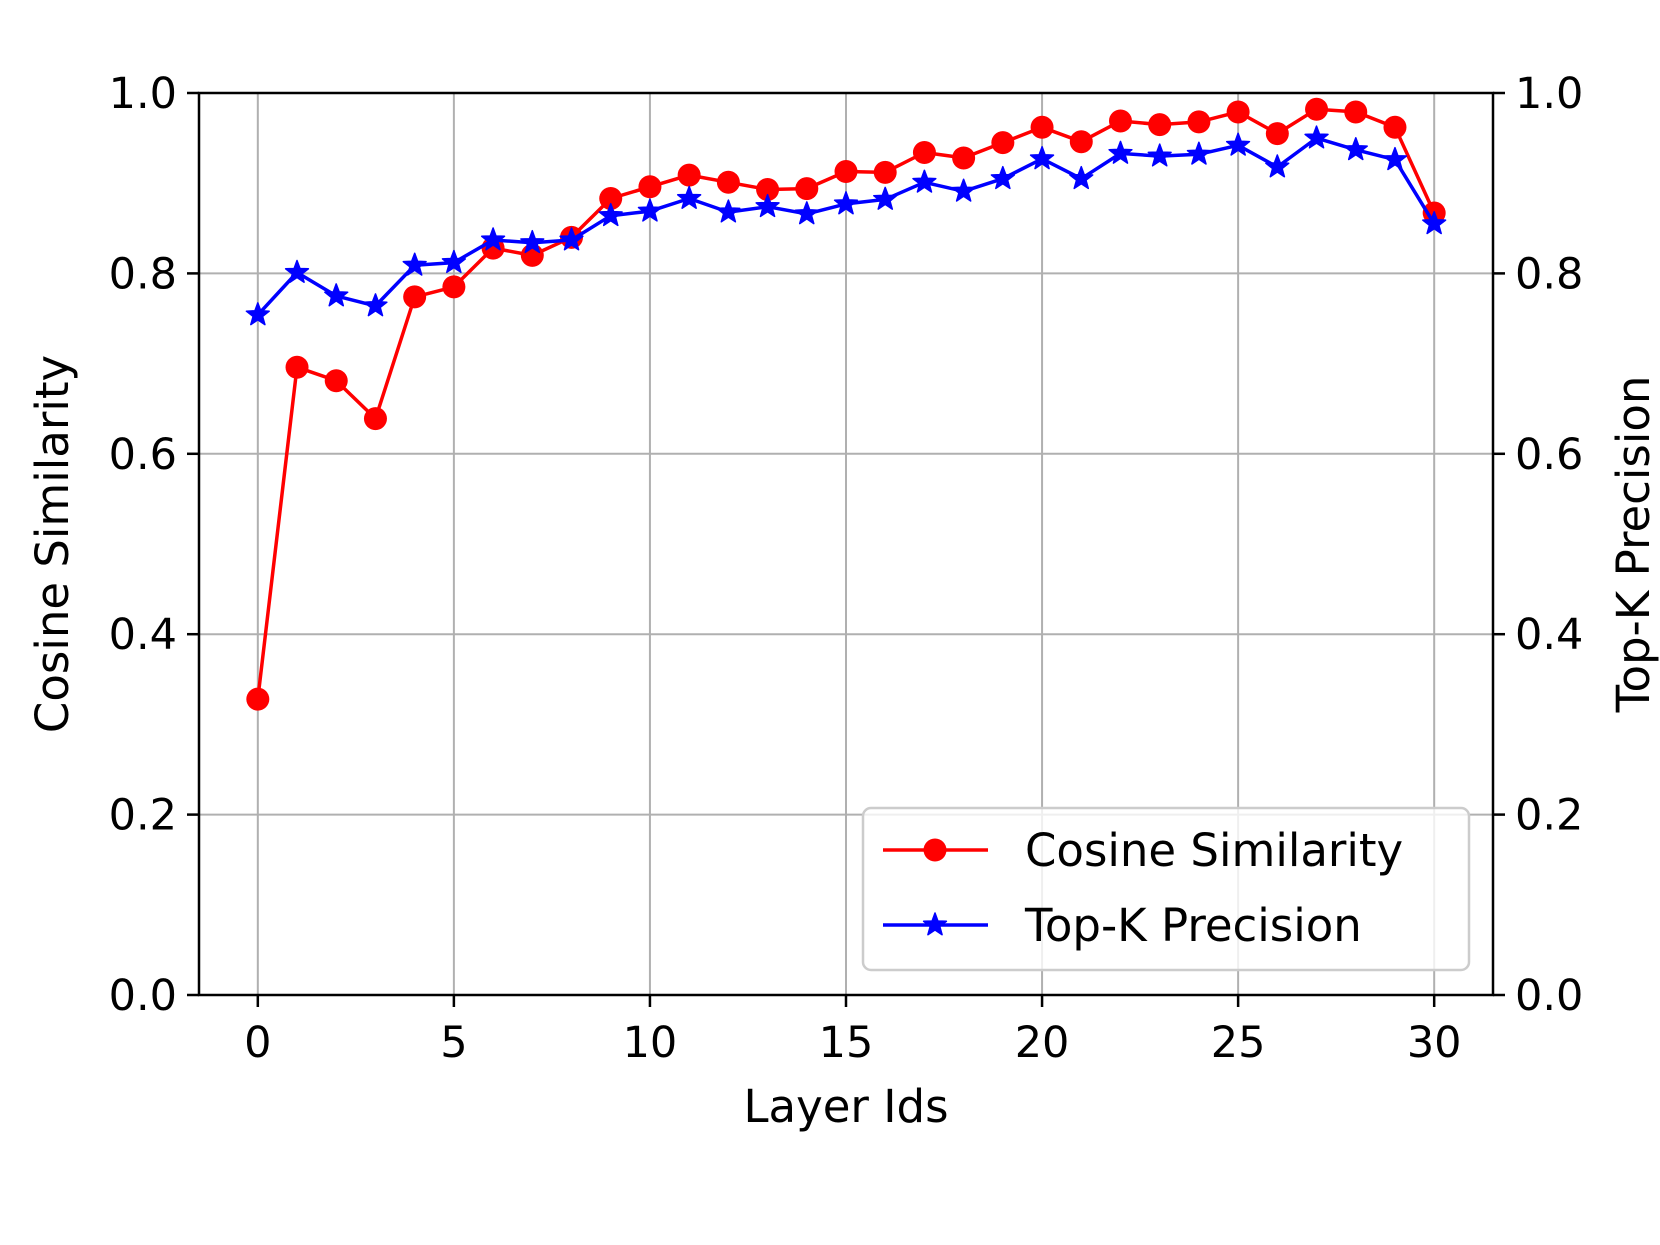 Image resolution: width=1660 pixels, height=1245 pixels. I want to click on y-tick-label: 0.6, so click(143, 455).